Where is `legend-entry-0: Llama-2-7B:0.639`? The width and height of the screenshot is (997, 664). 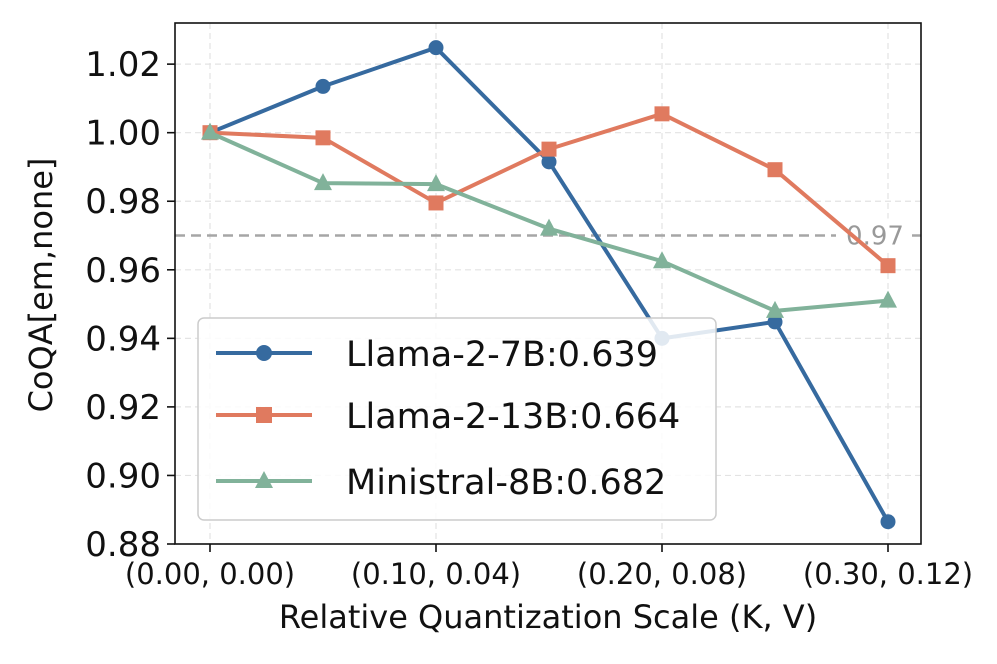 legend-entry-0: Llama-2-7B:0.639 is located at coordinates (437, 355).